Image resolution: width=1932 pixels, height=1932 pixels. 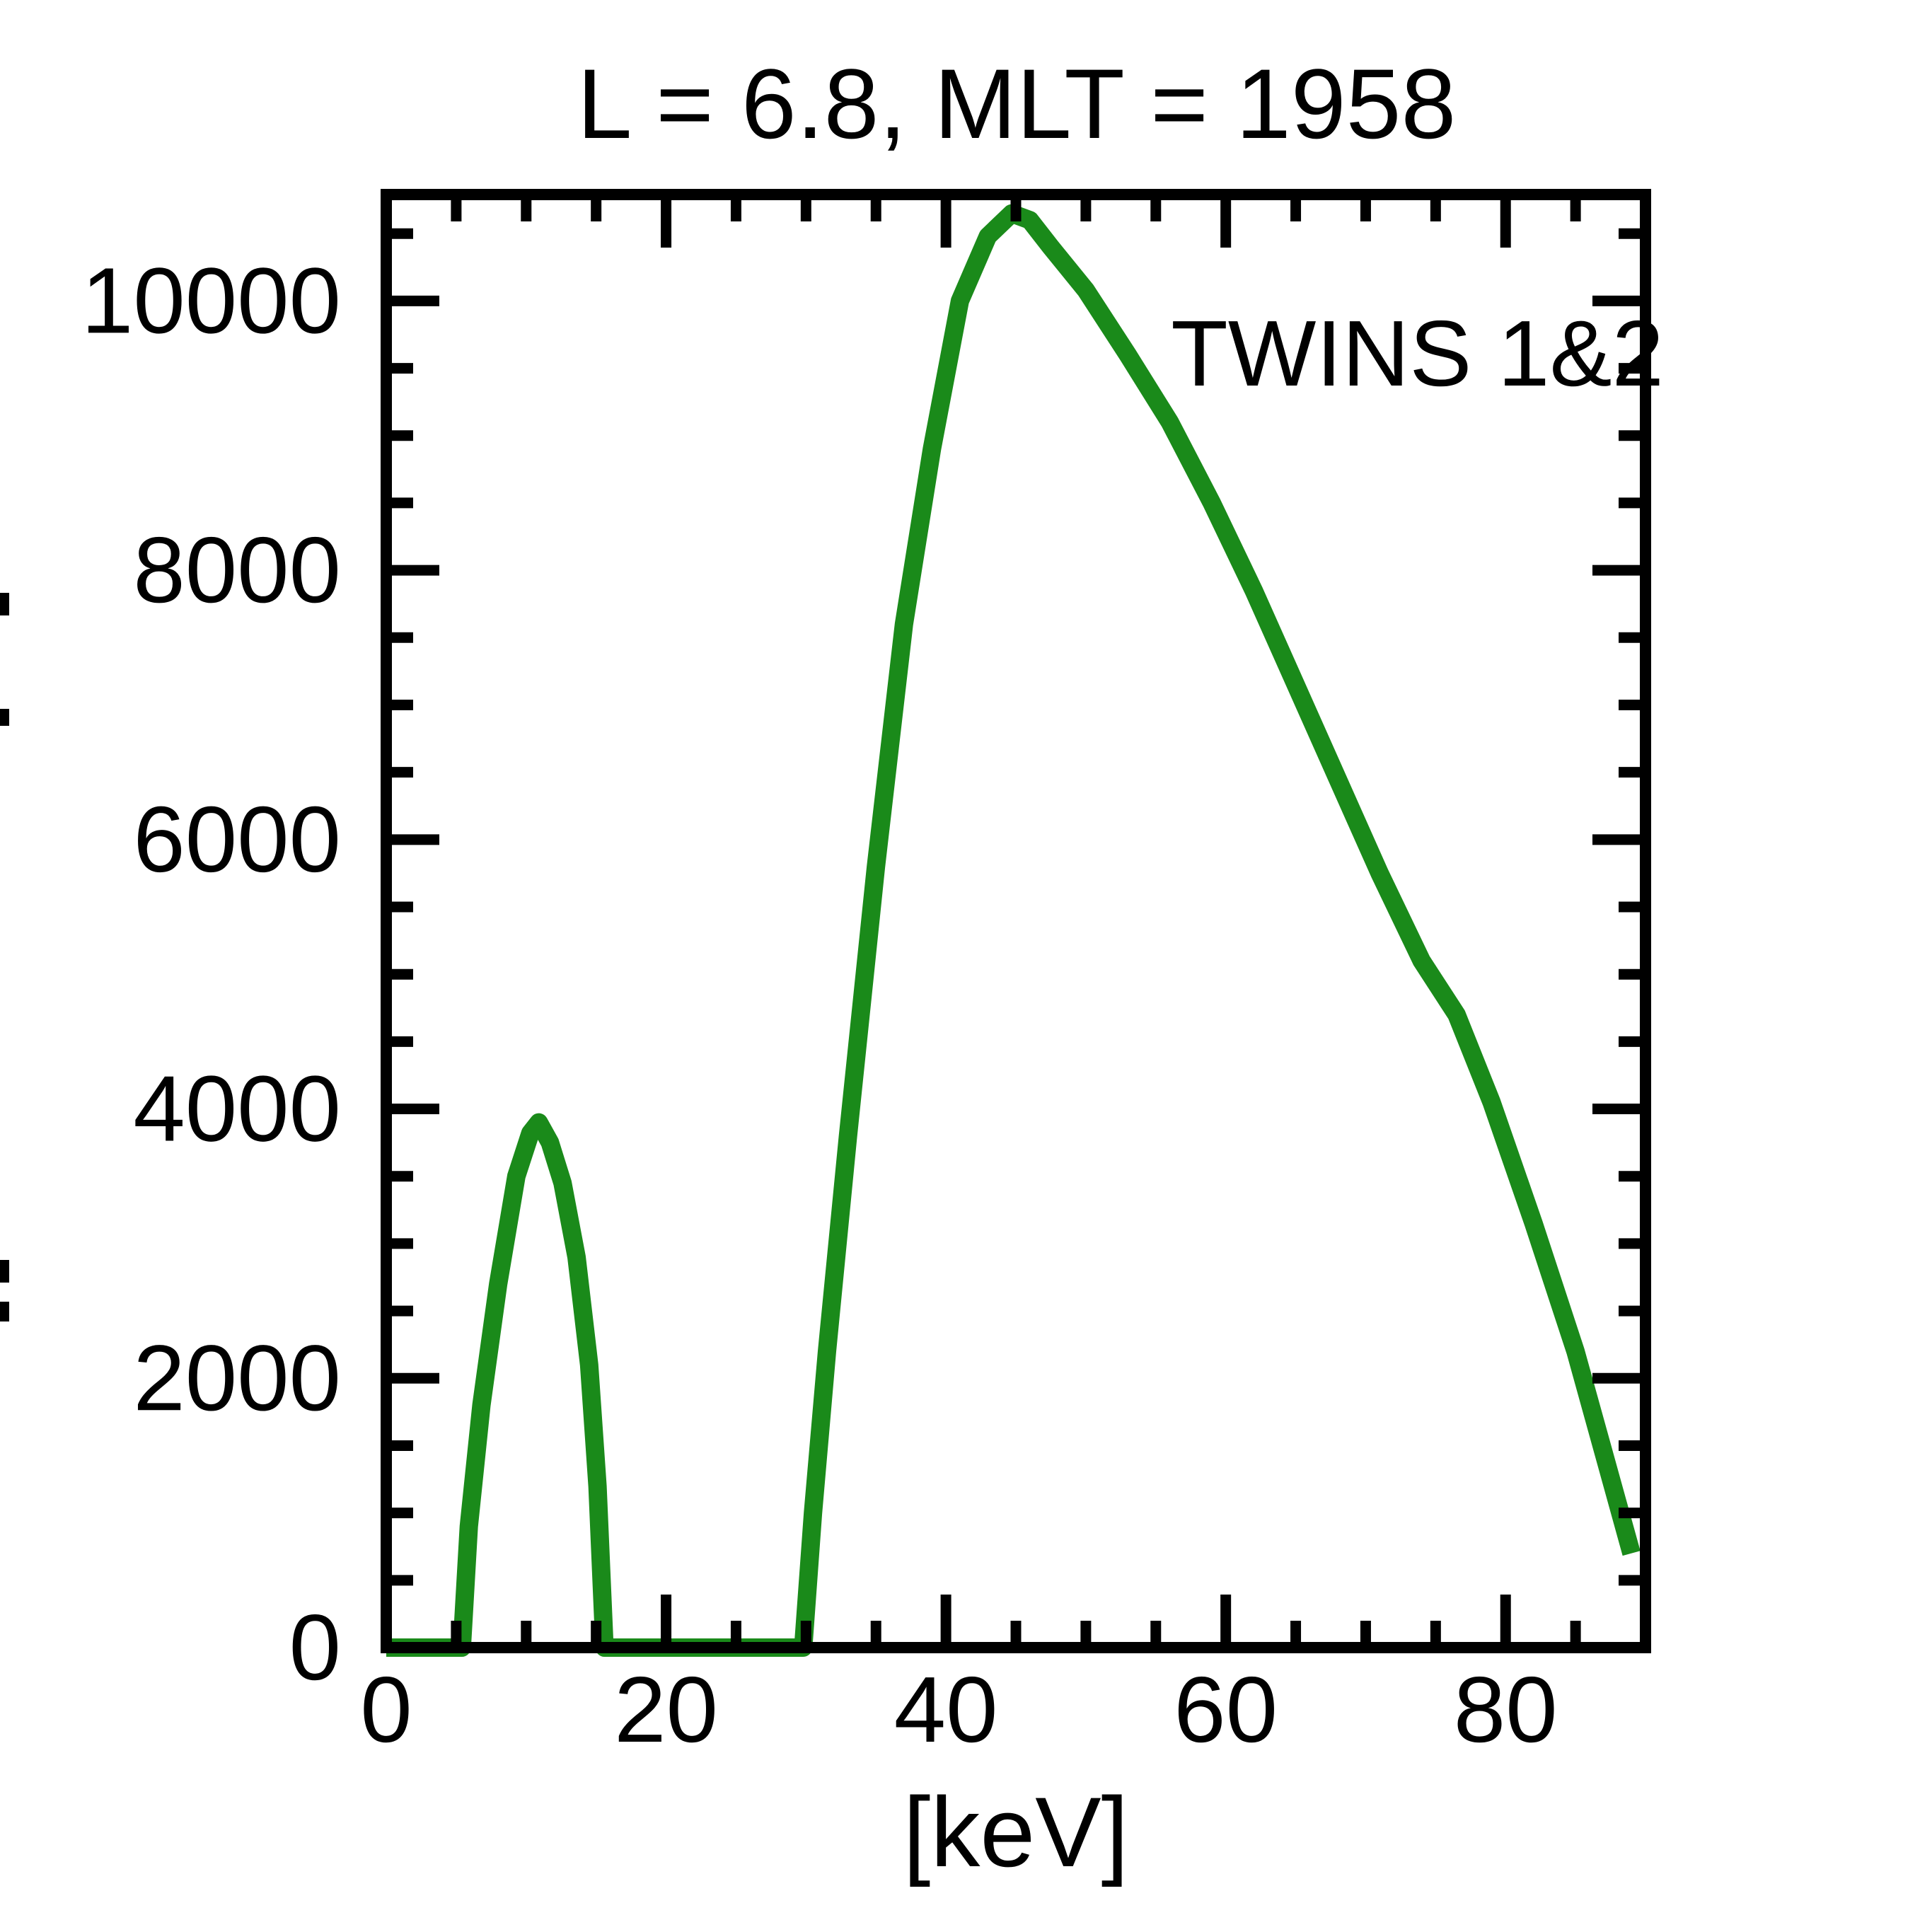 What do you see at coordinates (237, 570) in the screenshot?
I see `y-tick-label-8000: 8000` at bounding box center [237, 570].